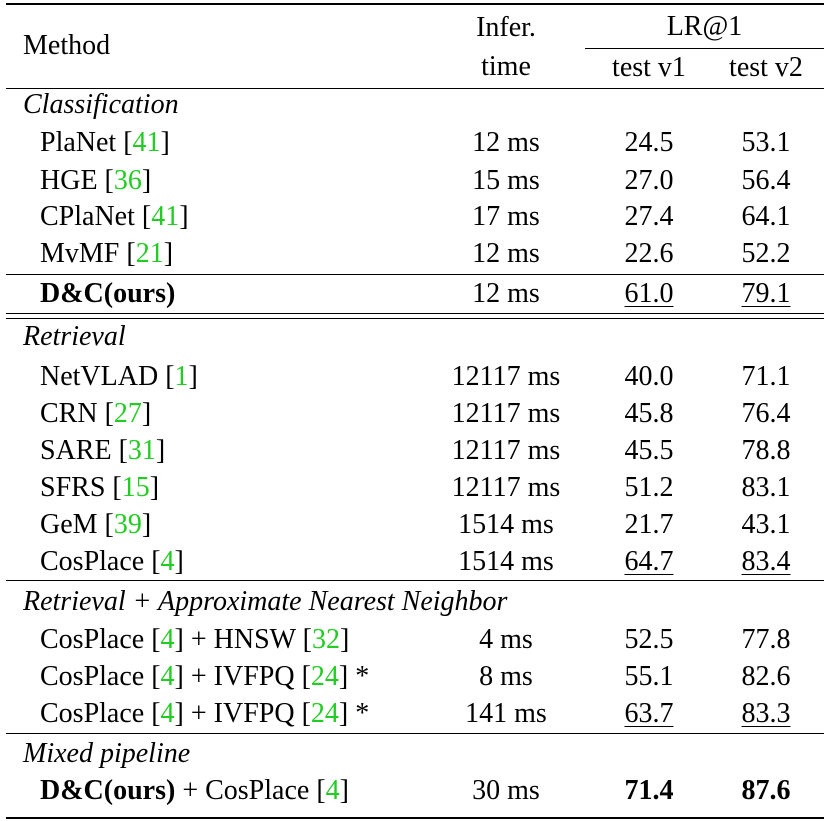  What do you see at coordinates (649, 524) in the screenshot?
I see `v1-cell: 21.7` at bounding box center [649, 524].